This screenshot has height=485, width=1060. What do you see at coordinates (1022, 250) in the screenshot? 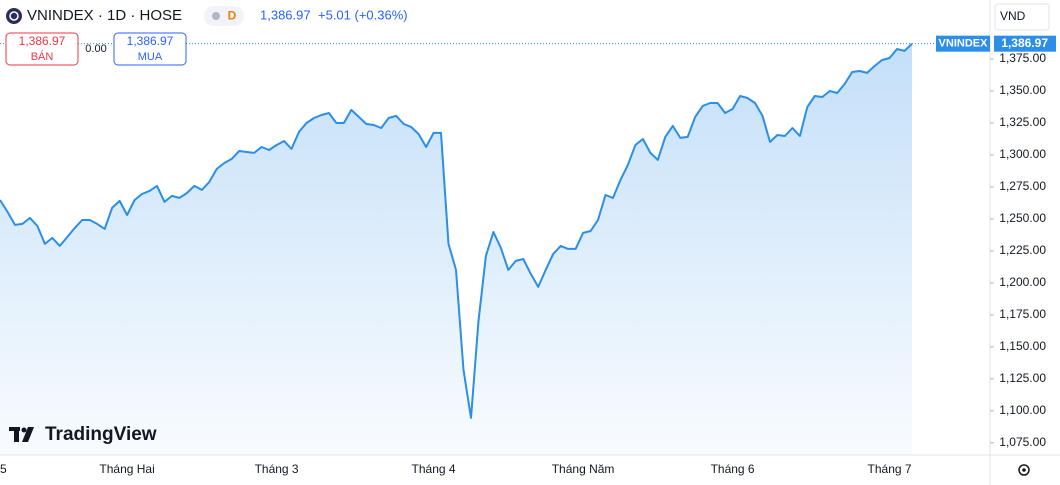
I see `y-tick-label: 1,225.00` at bounding box center [1022, 250].